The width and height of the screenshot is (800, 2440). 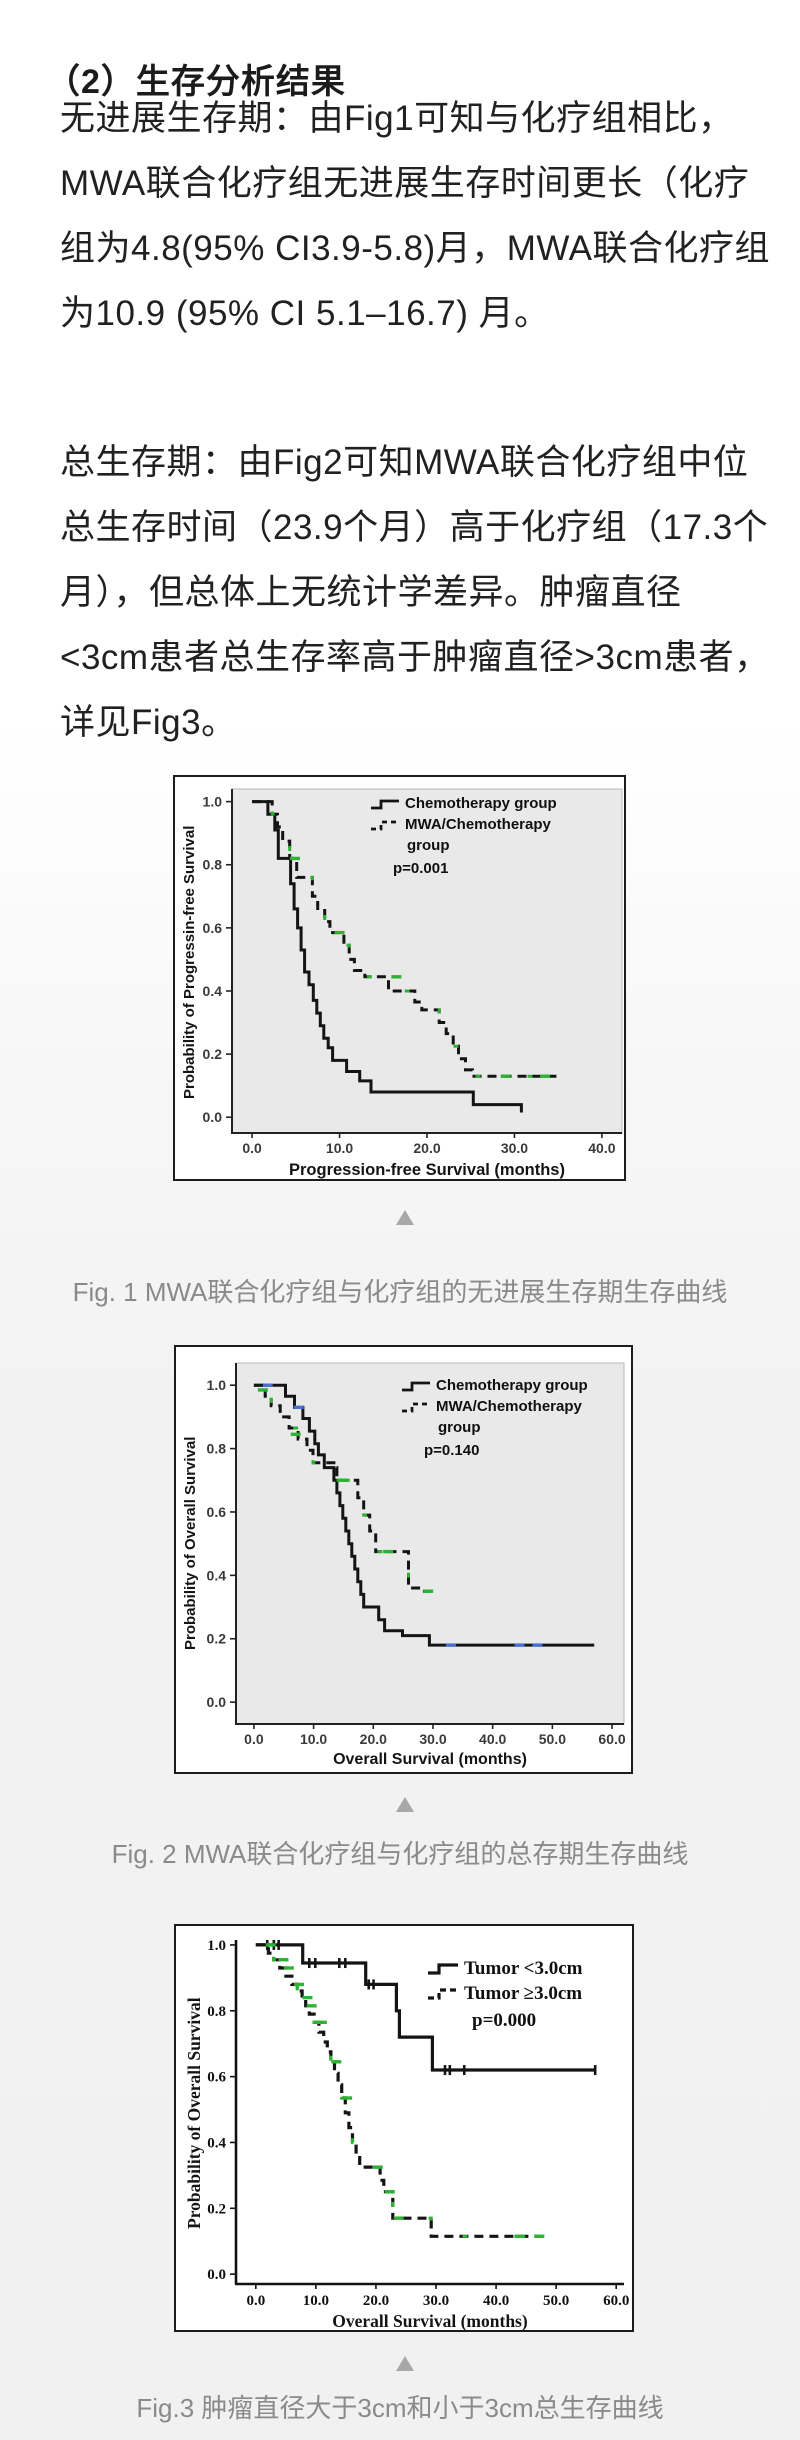 What do you see at coordinates (196, 82) in the screenshot?
I see `section-title: （2）生存分析结果` at bounding box center [196, 82].